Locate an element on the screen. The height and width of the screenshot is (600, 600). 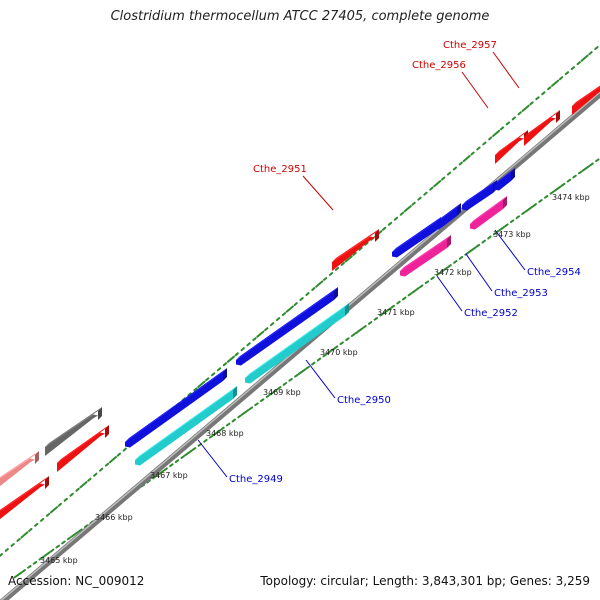
ruler-label: 3466 kbp is located at coordinates (114, 517).